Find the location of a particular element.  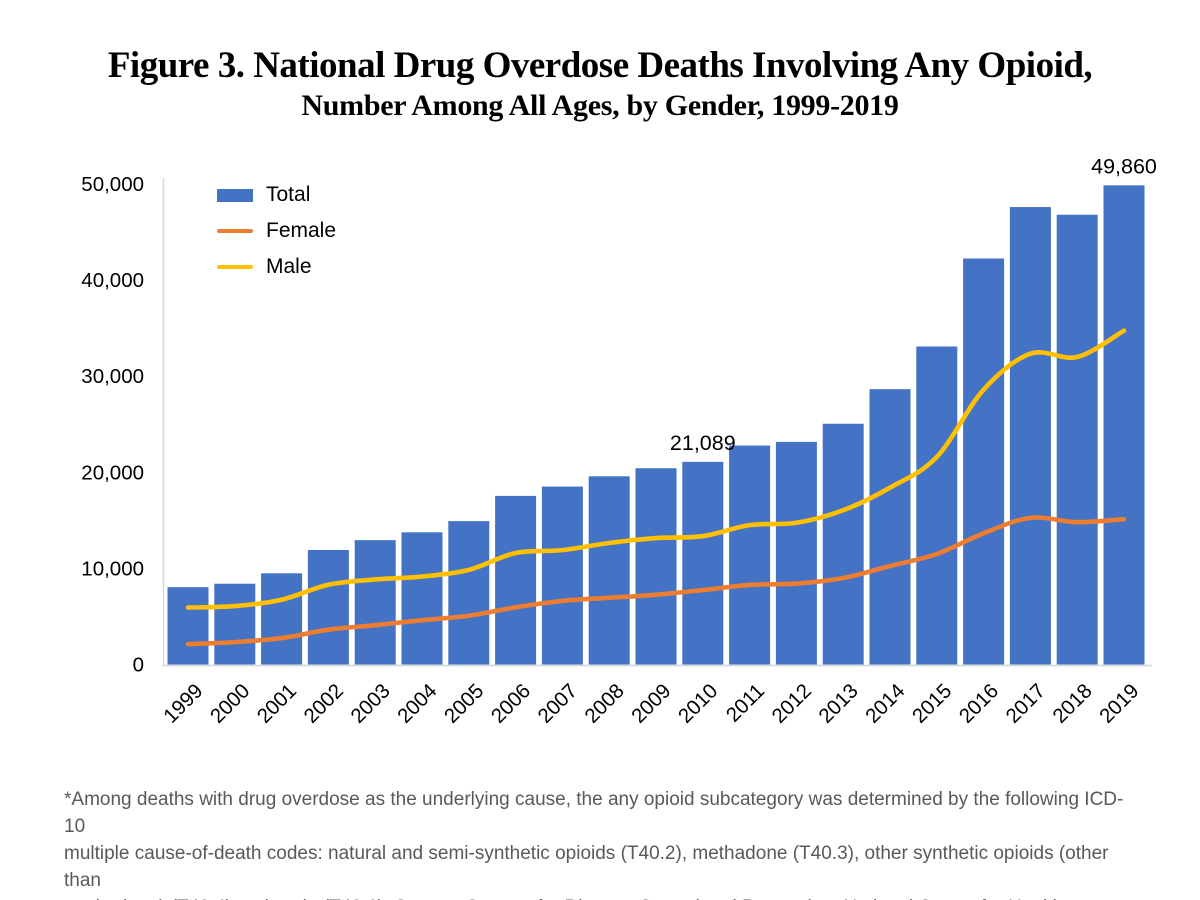

xtick-2001: 2001 is located at coordinates (277, 703).